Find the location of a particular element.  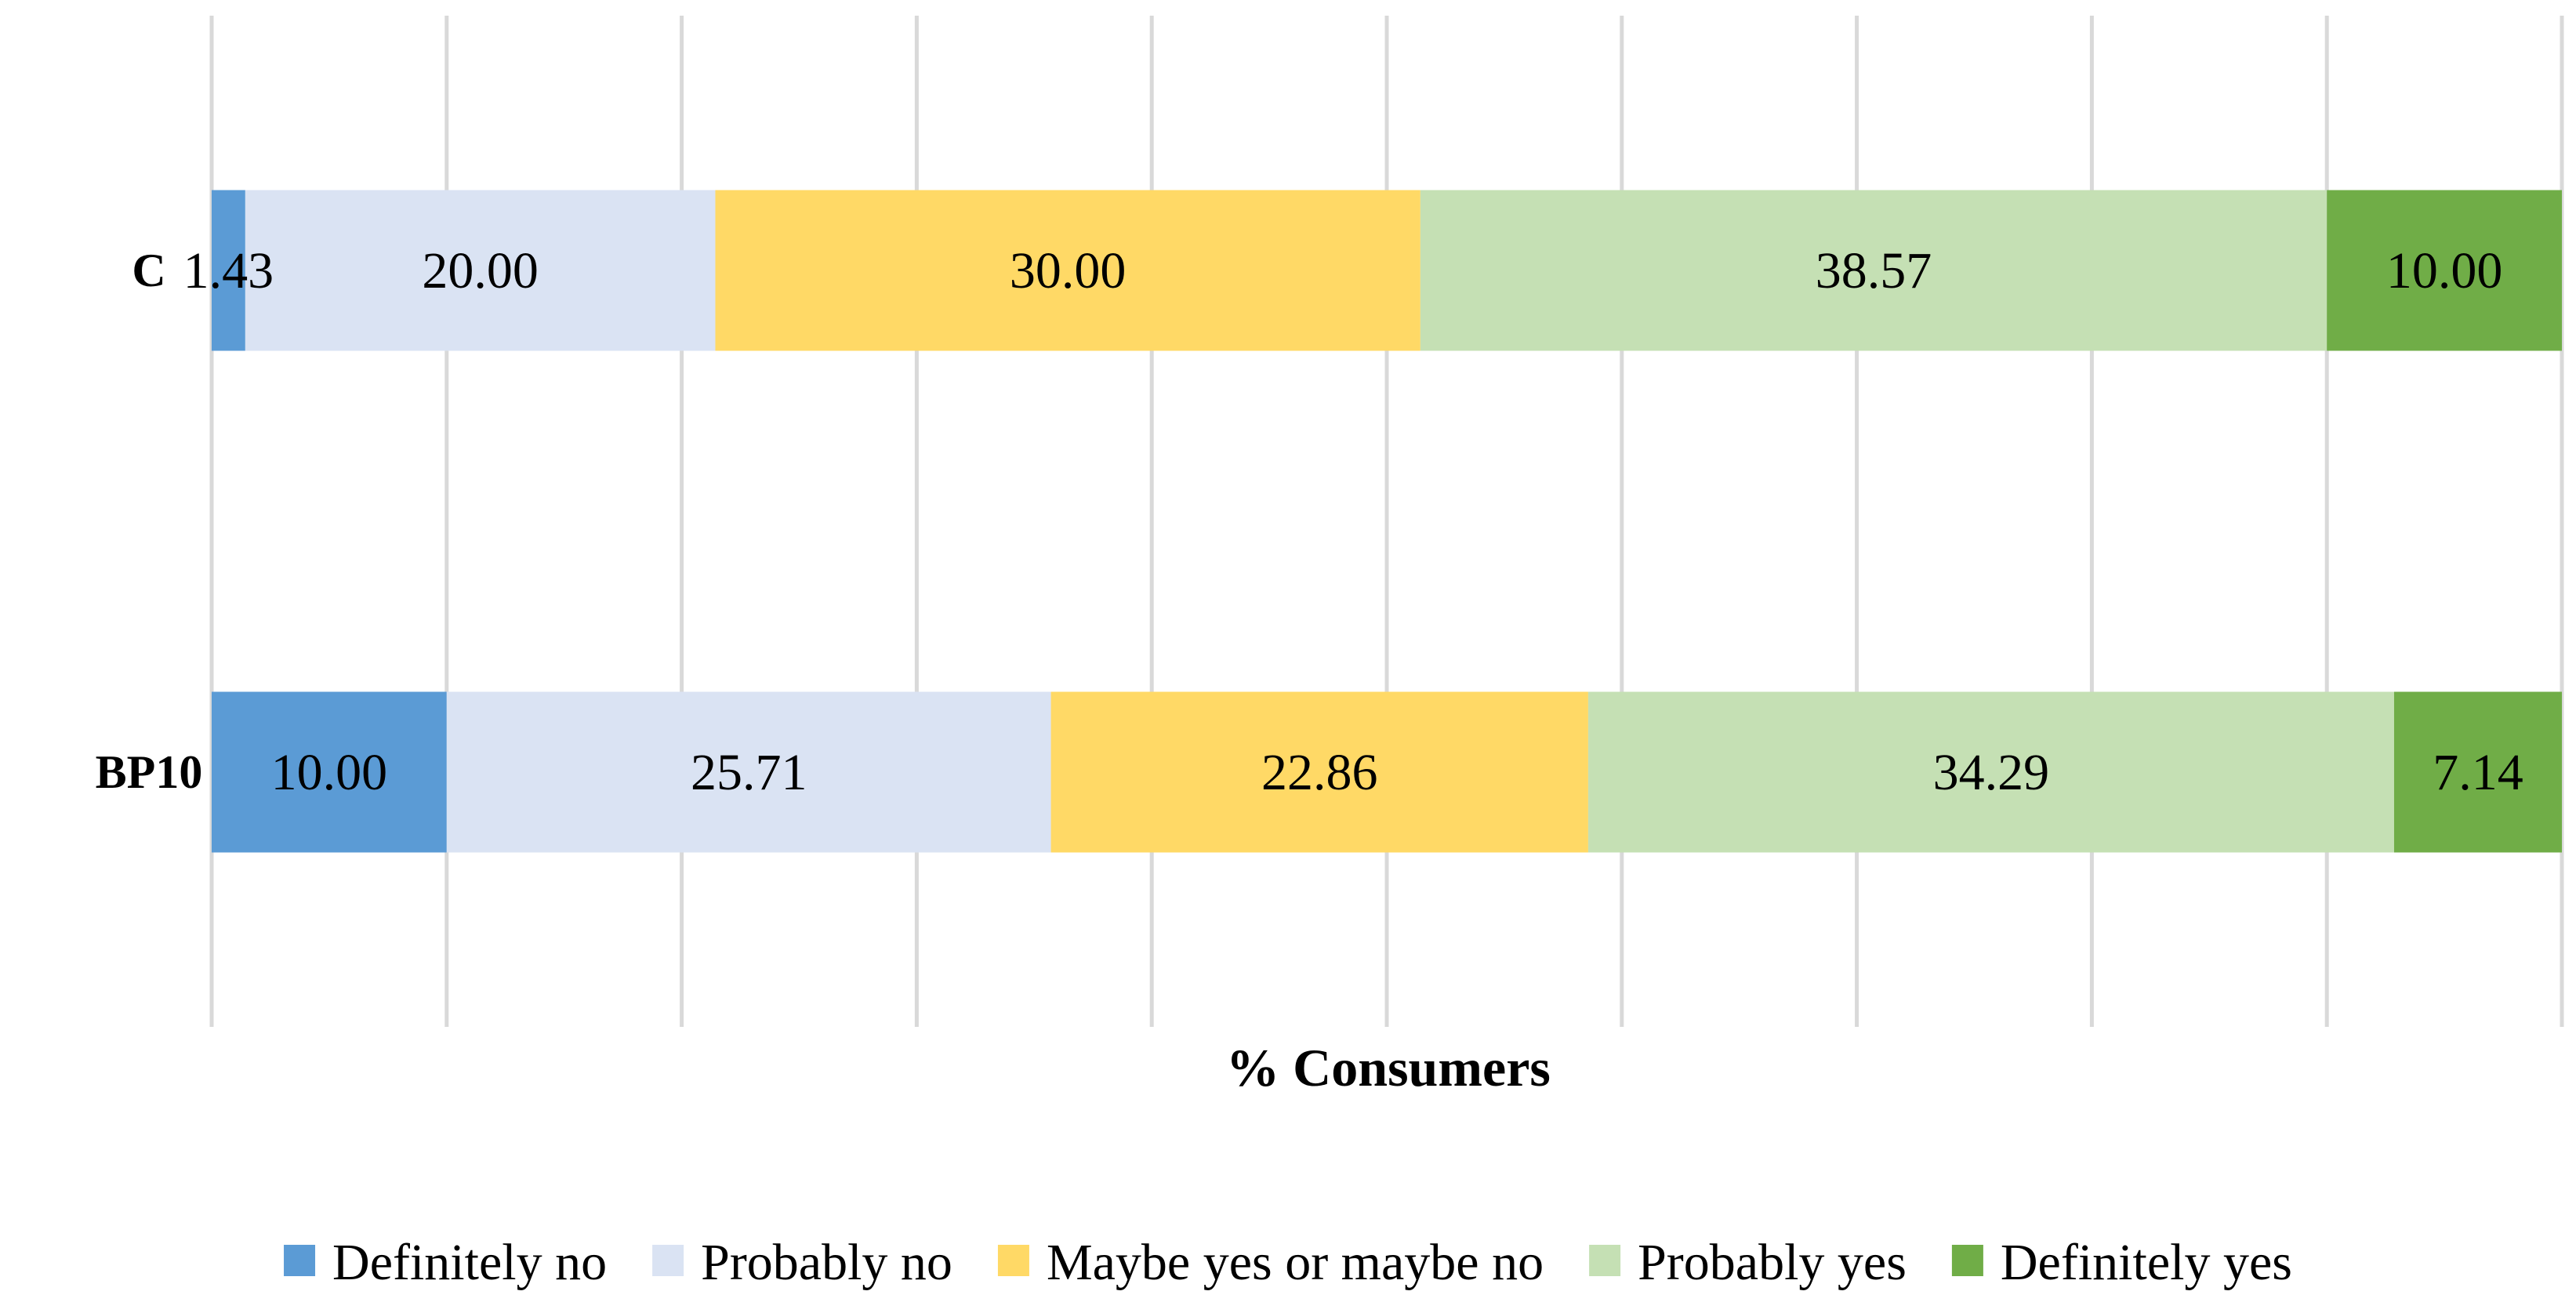

data-label: 20.00 is located at coordinates (481, 270).